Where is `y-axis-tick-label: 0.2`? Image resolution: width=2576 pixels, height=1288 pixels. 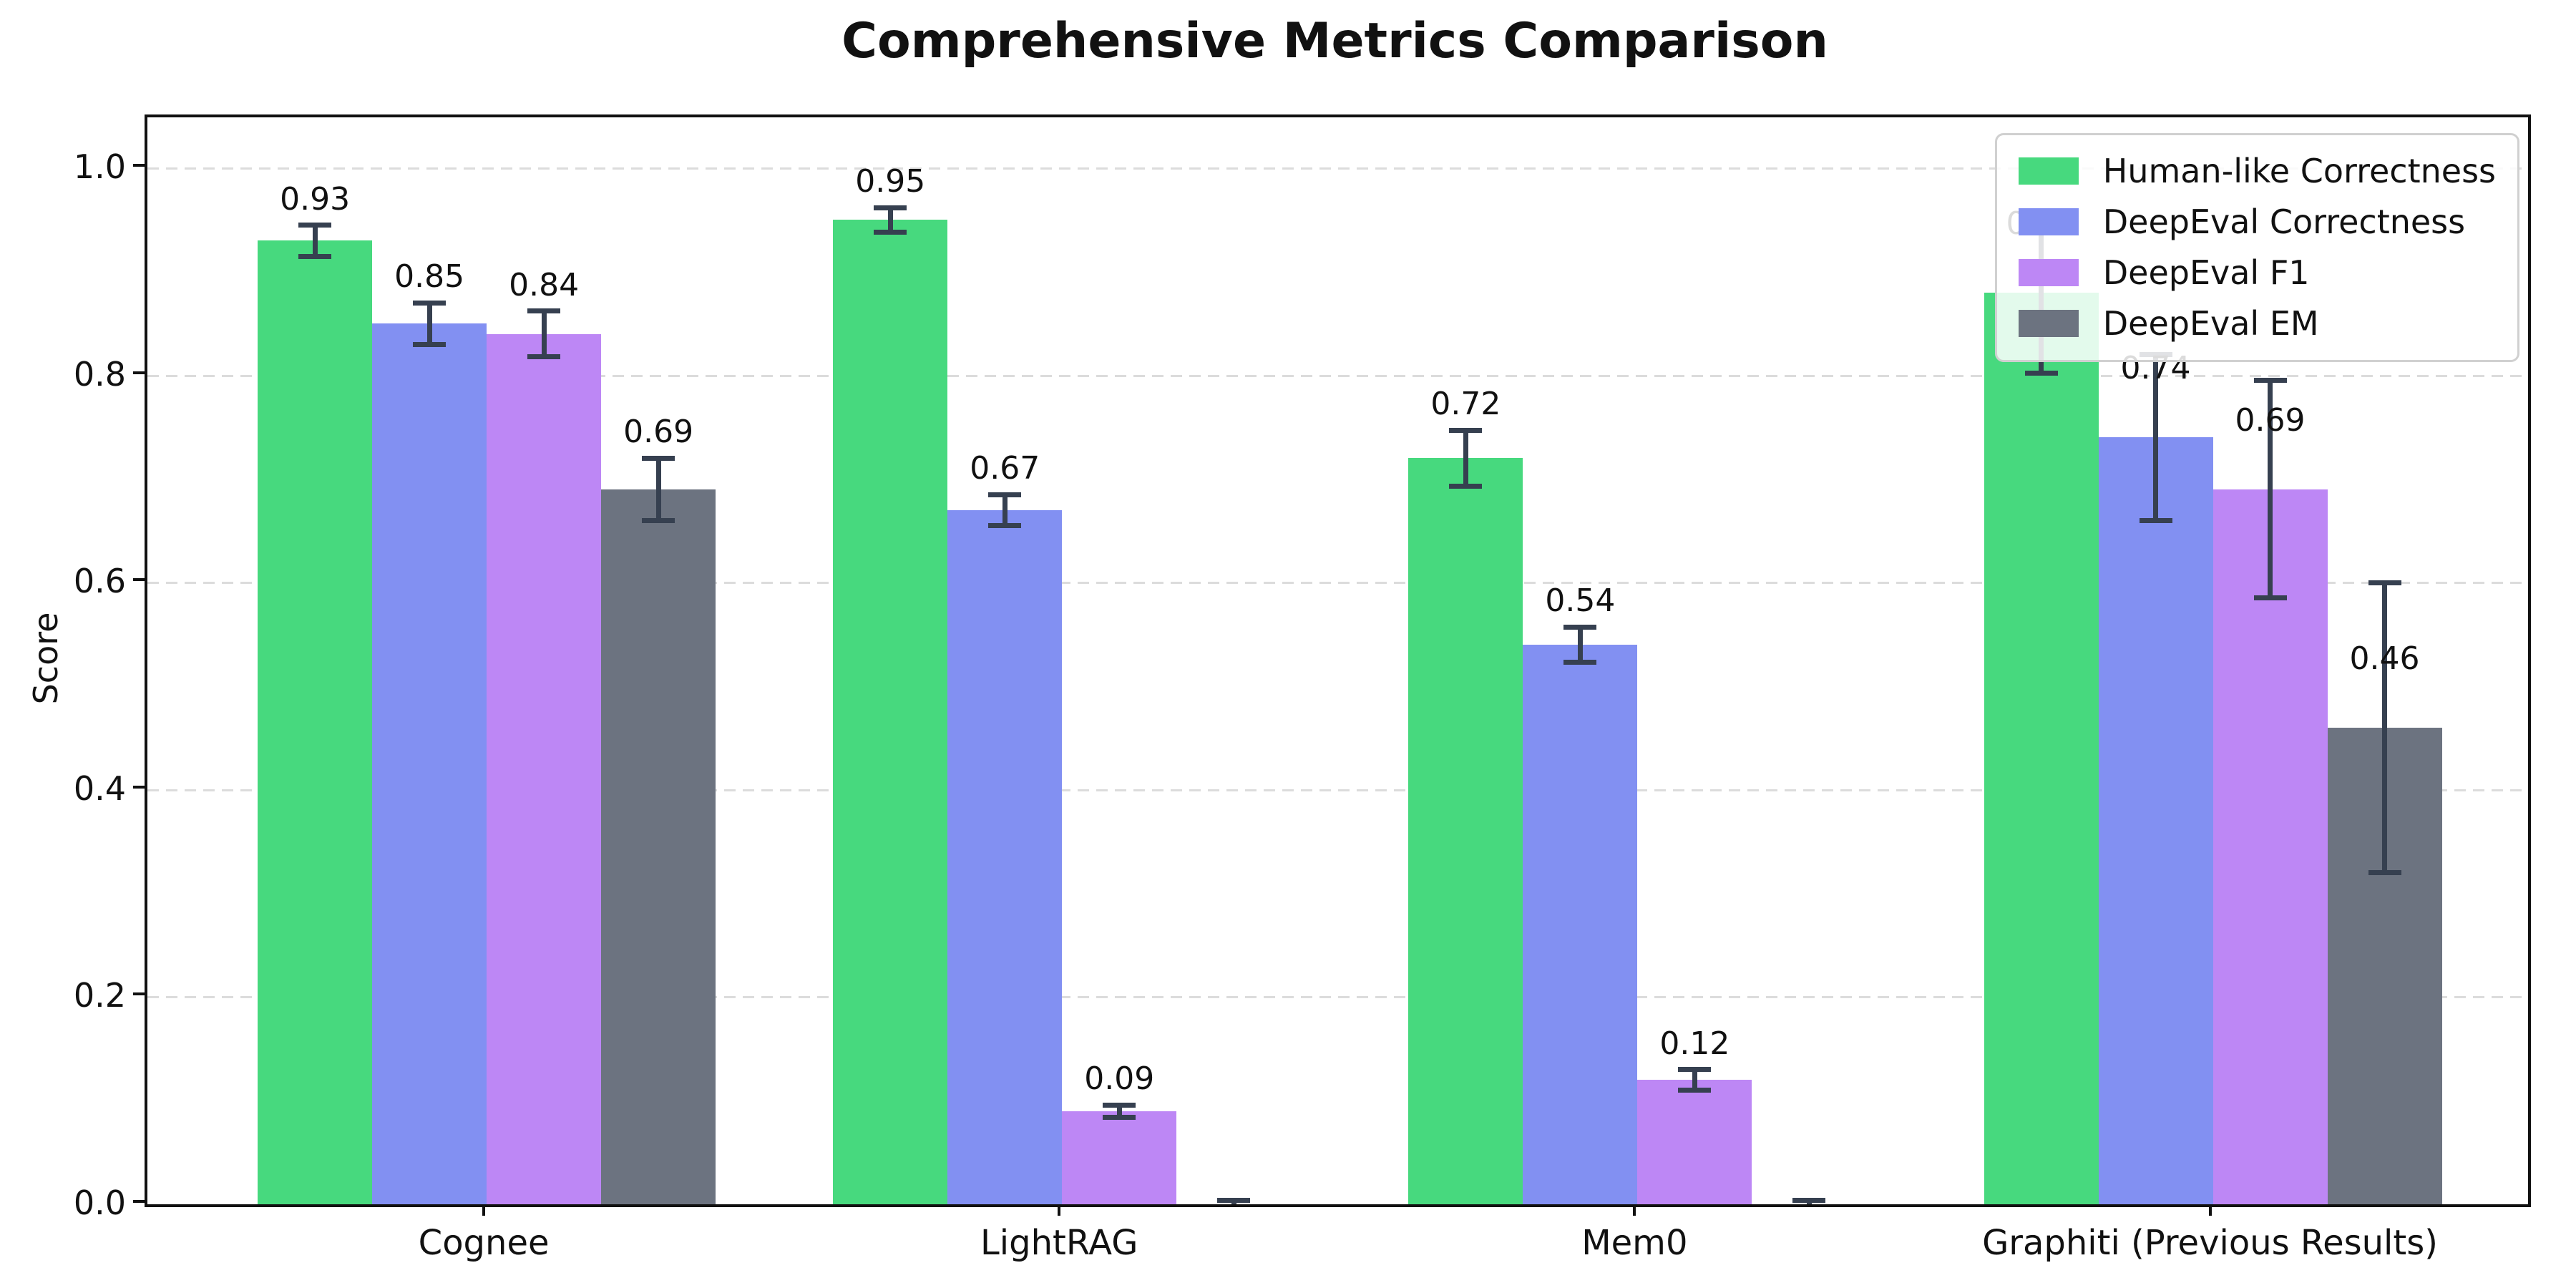
y-axis-tick-label: 0.2 is located at coordinates (100, 995).